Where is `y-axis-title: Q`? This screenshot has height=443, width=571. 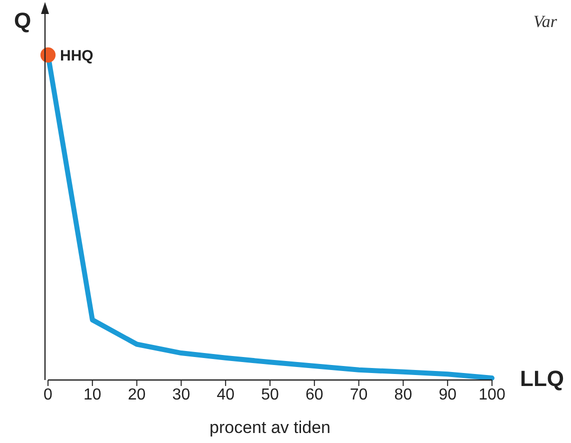 y-axis-title: Q is located at coordinates (23, 21).